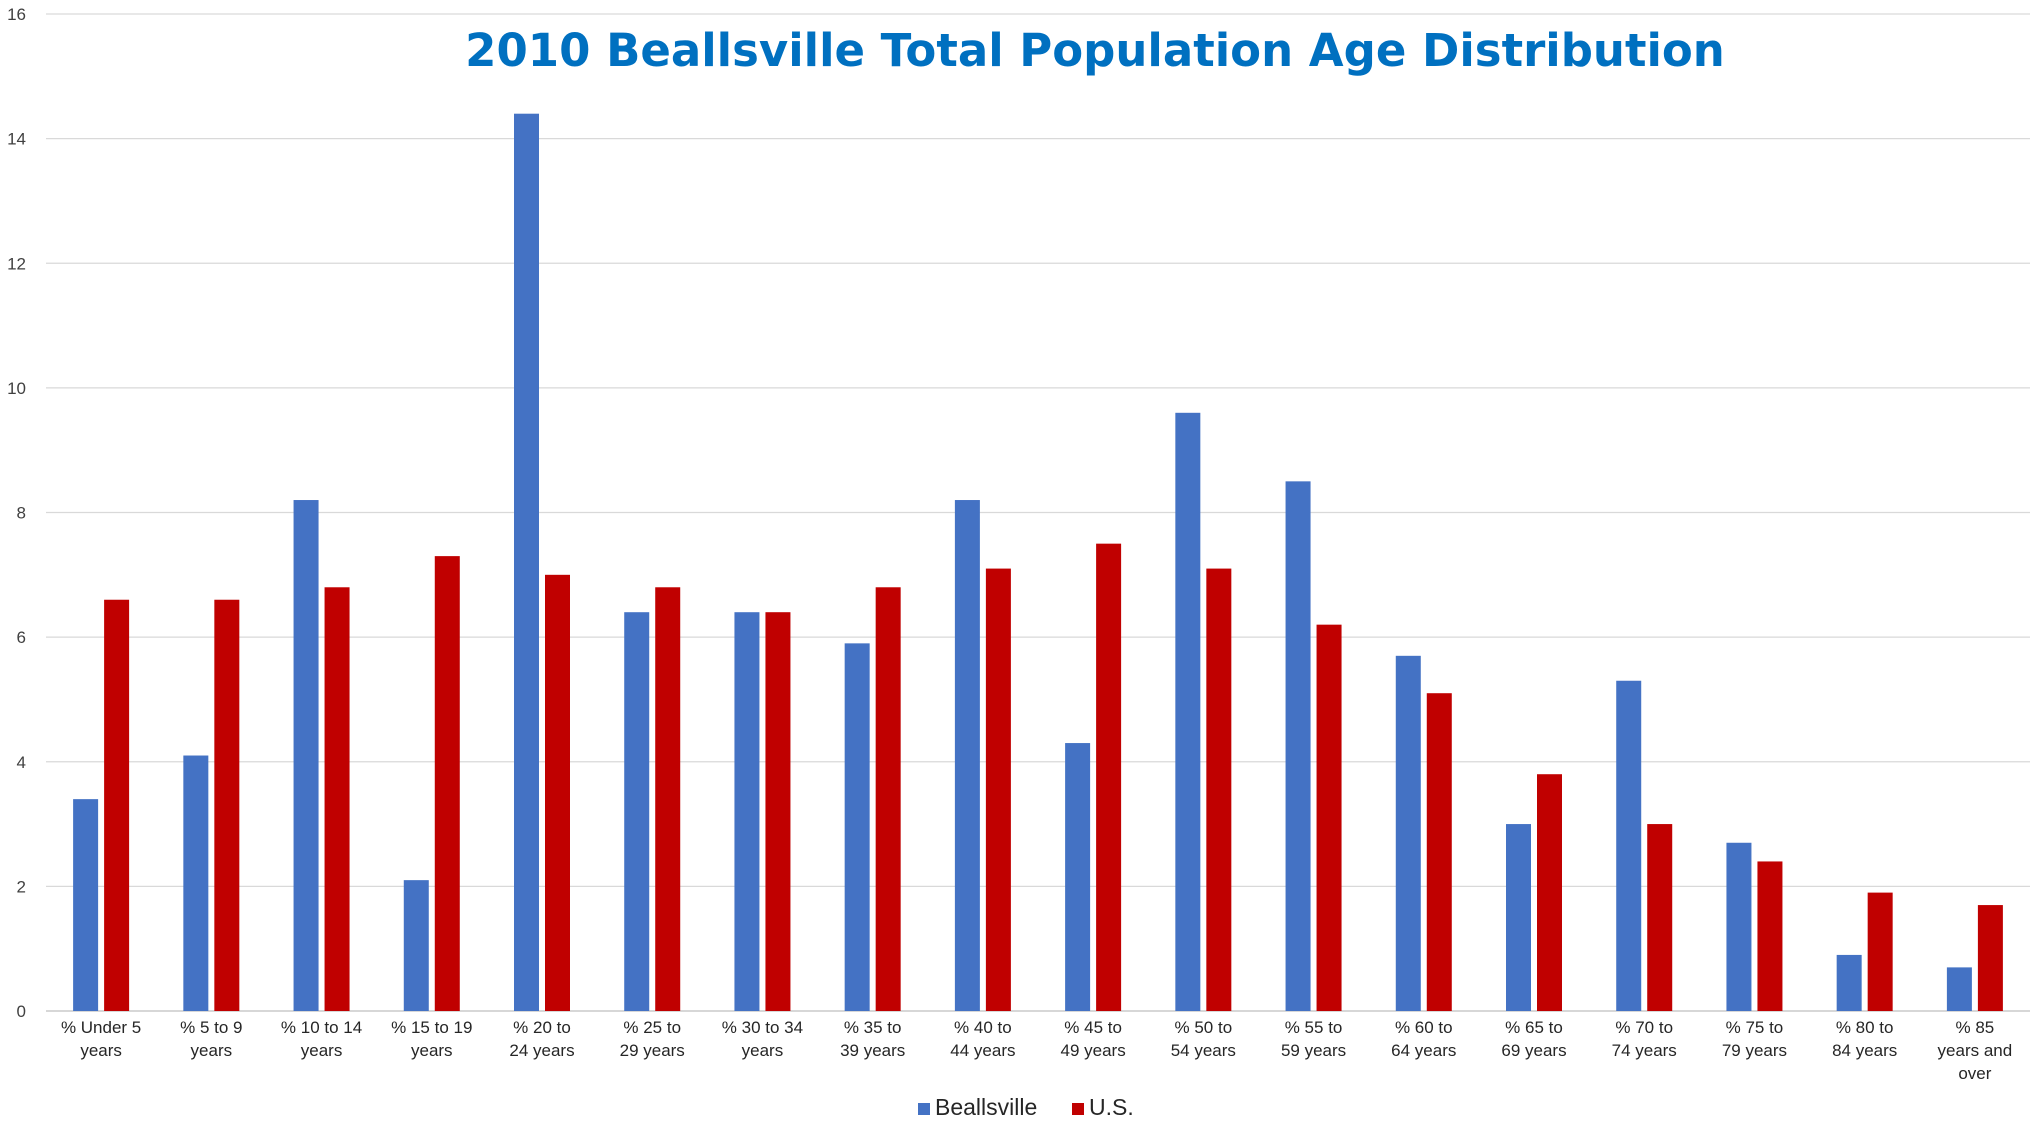 The width and height of the screenshot is (2037, 1132). Describe the element at coordinates (16, 513) in the screenshot. I see `y-axis-tick-labels: 0 2 4 6 8 10 12 14 16` at that location.